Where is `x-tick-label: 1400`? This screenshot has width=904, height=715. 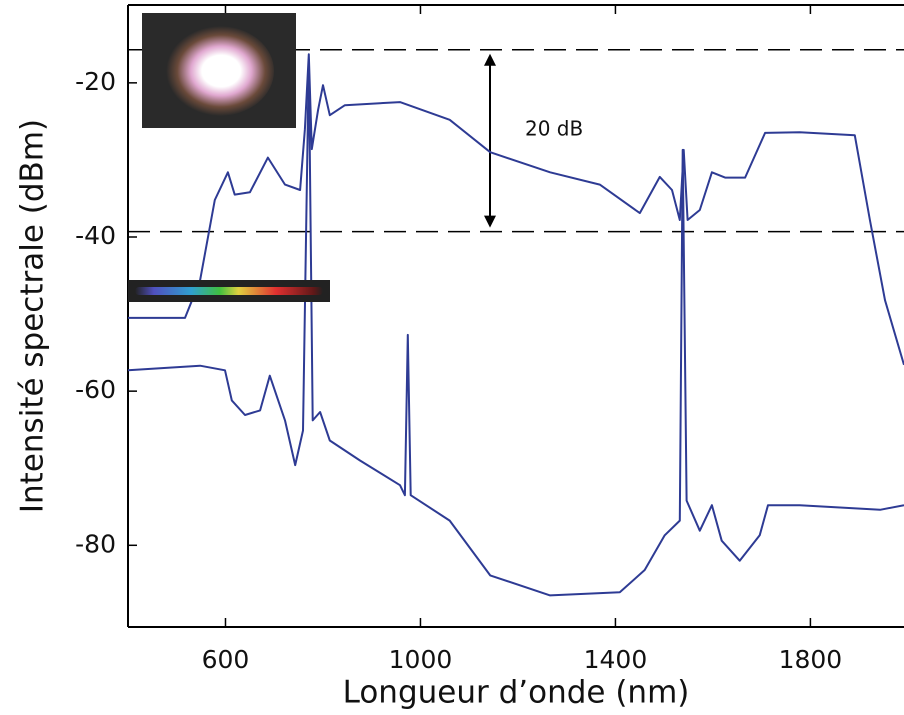 x-tick-label: 1400 is located at coordinates (616, 659).